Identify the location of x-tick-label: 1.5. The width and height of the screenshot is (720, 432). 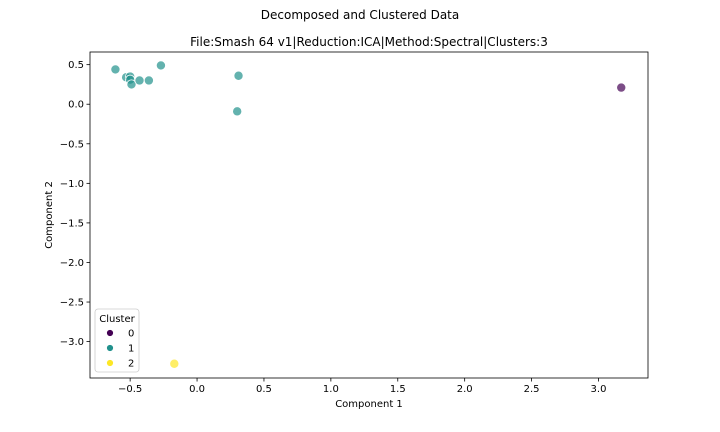
(398, 389).